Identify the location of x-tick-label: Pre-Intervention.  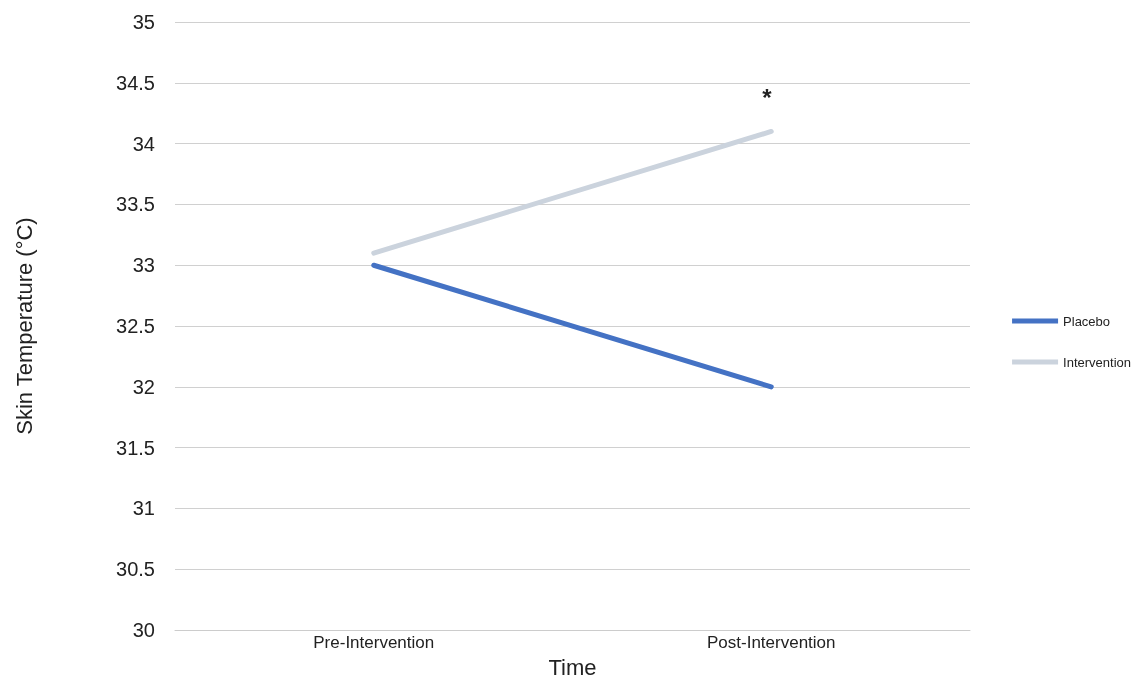
(374, 643).